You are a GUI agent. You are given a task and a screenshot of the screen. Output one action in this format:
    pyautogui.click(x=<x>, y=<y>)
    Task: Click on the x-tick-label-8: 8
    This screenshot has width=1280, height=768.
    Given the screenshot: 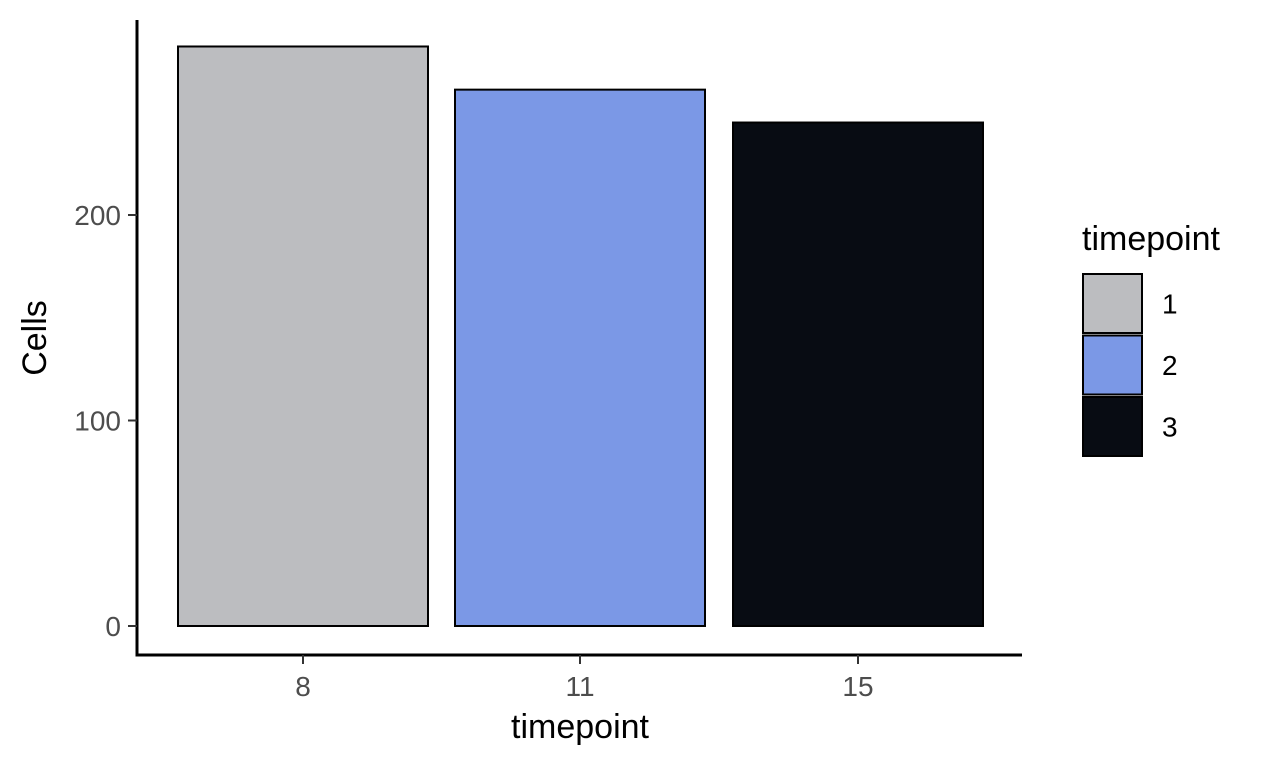 What is the action you would take?
    pyautogui.click(x=303, y=686)
    